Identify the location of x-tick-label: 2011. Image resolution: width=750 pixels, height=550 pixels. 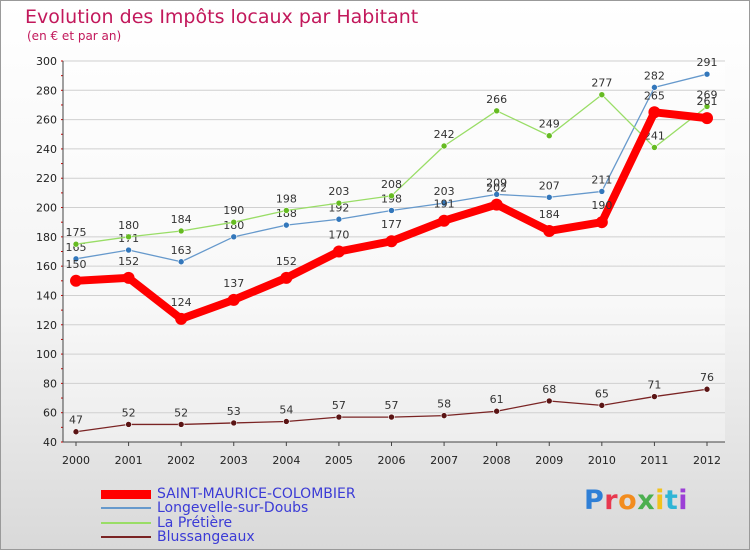
(654, 460).